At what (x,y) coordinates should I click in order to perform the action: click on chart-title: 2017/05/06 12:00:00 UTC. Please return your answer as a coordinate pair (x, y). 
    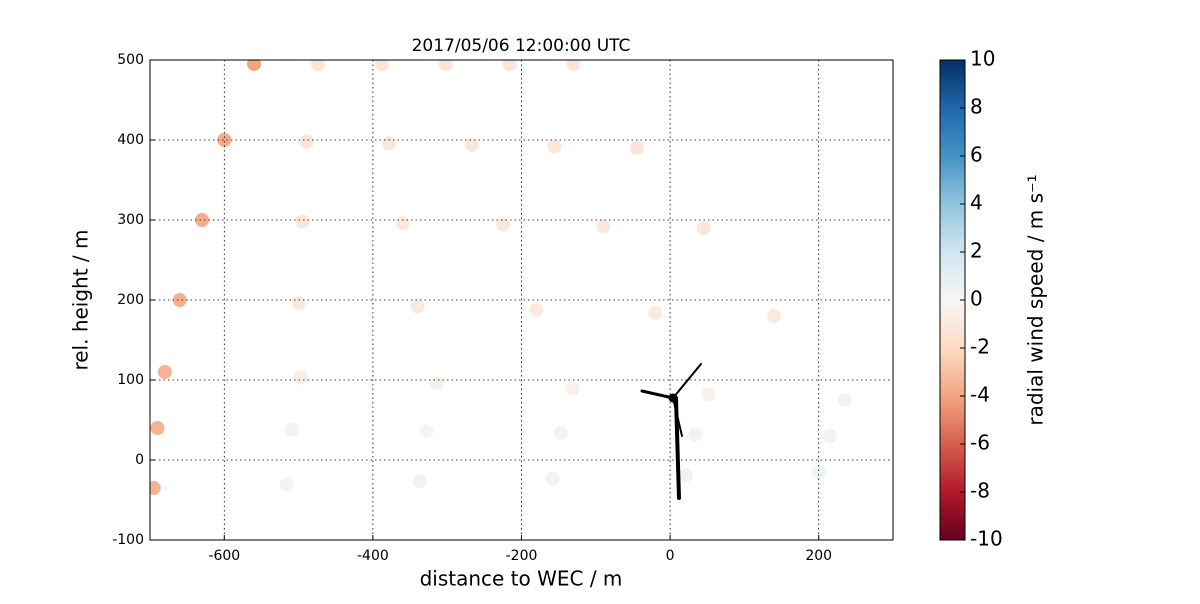
    Looking at the image, I should click on (521, 46).